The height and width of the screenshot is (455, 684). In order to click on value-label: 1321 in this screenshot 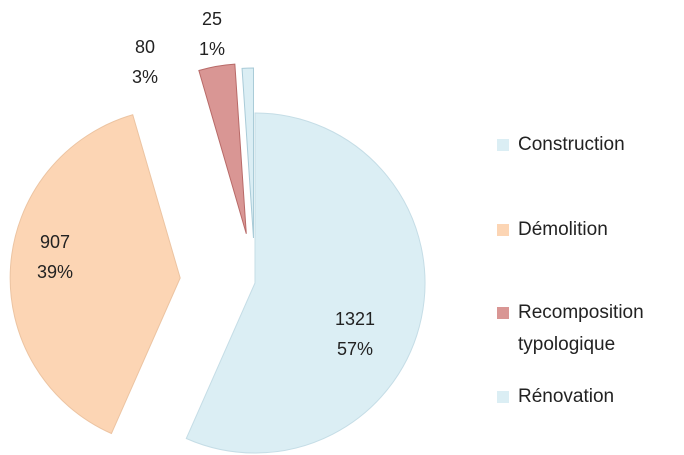, I will do `click(355, 319)`.